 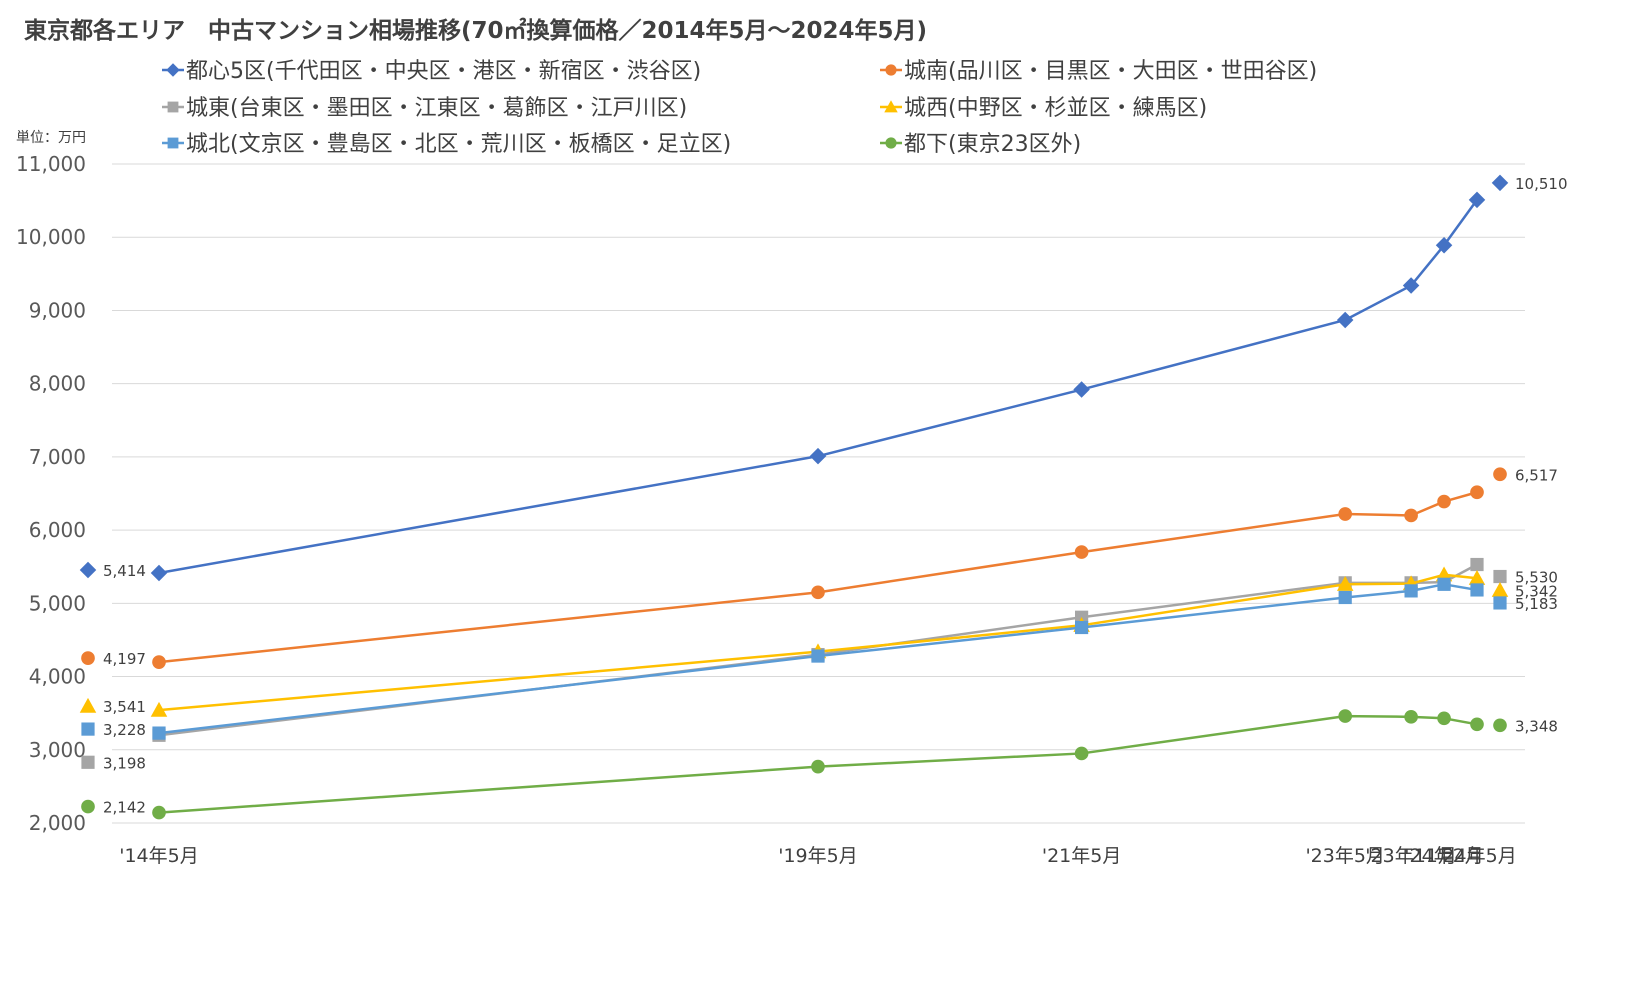 I want to click on legend-item: 城北(文京区・豊島区・北区・荒川区・板橋区・足立区), so click(x=446, y=144).